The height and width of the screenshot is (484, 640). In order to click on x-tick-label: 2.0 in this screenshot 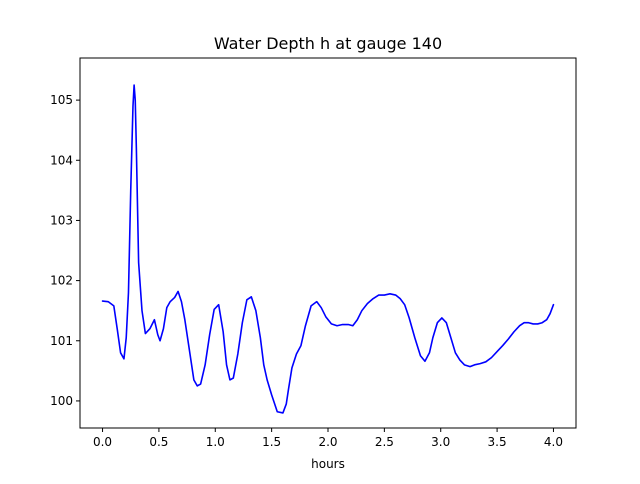, I will do `click(327, 442)`.